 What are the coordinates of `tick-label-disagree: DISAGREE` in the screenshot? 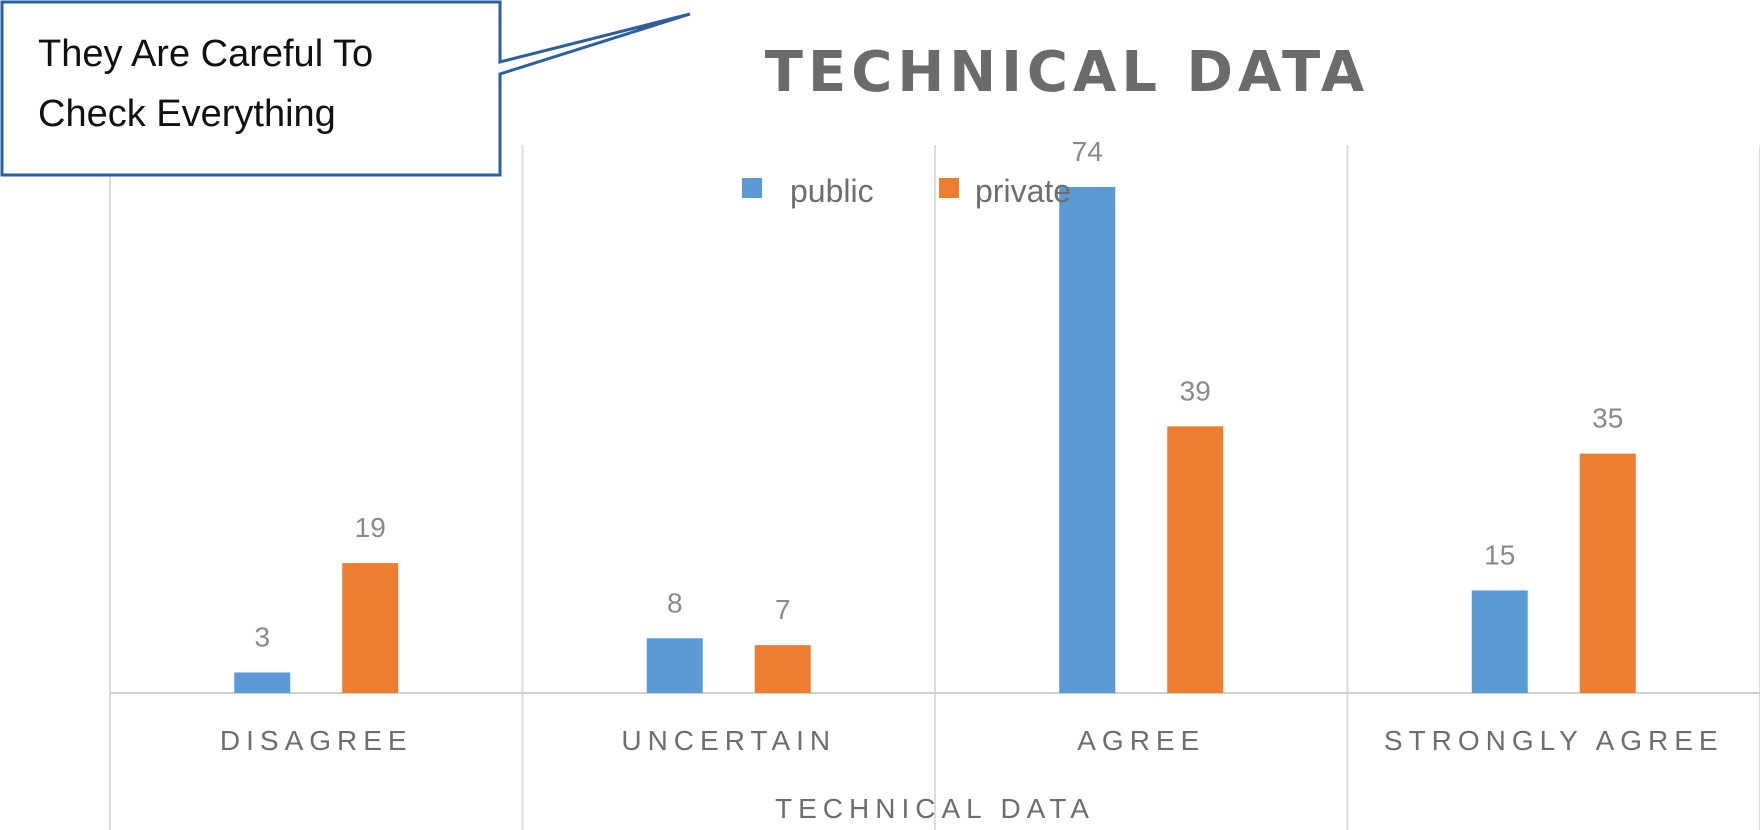 It's located at (316, 740).